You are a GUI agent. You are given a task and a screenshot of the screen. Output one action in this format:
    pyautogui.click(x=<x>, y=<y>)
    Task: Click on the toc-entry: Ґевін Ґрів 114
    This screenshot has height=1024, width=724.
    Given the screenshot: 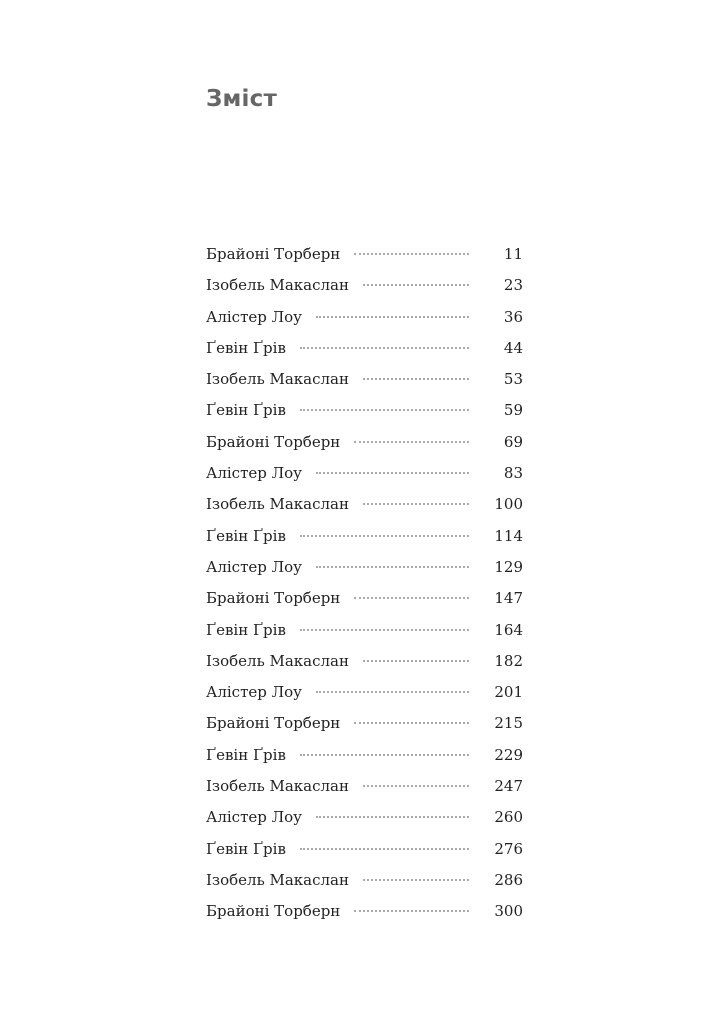 What is the action you would take?
    pyautogui.click(x=364, y=542)
    